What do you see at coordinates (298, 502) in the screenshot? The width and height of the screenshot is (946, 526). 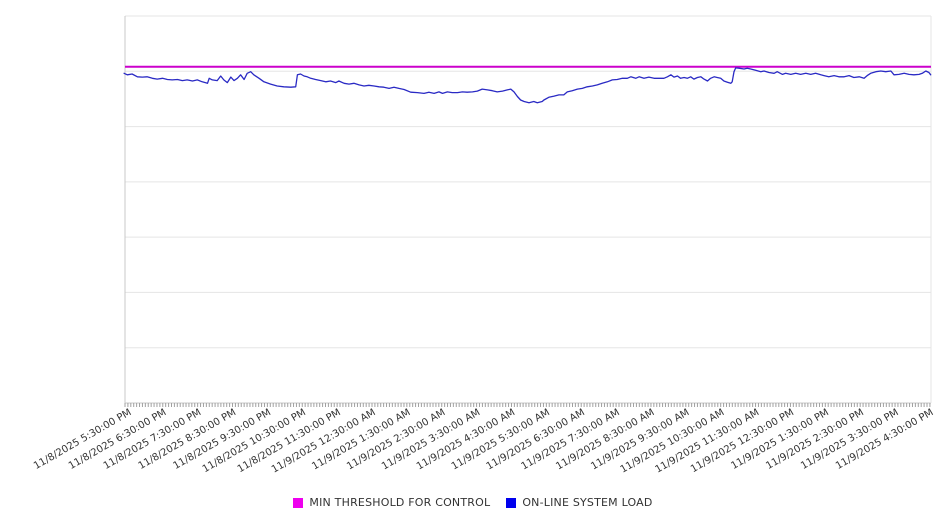 I see `min-threshold-swatch-icon` at bounding box center [298, 502].